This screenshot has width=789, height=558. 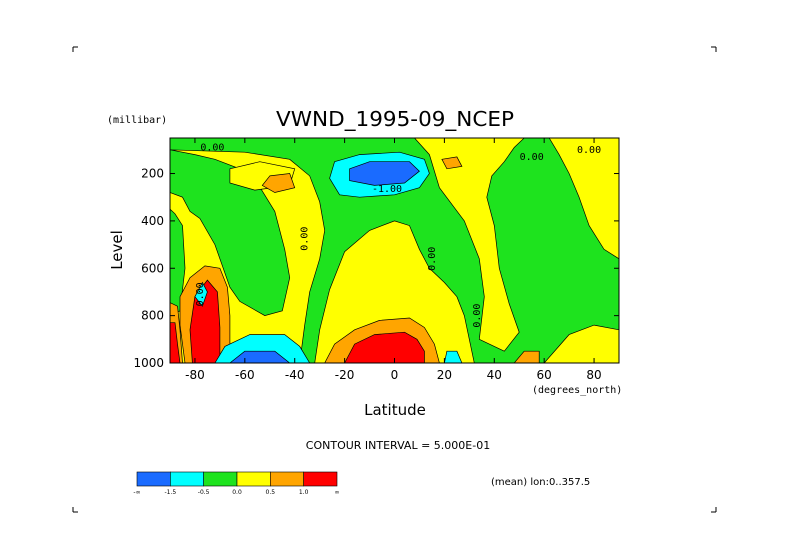 What do you see at coordinates (593, 375) in the screenshot?
I see `x-tick-label-8: 80` at bounding box center [593, 375].